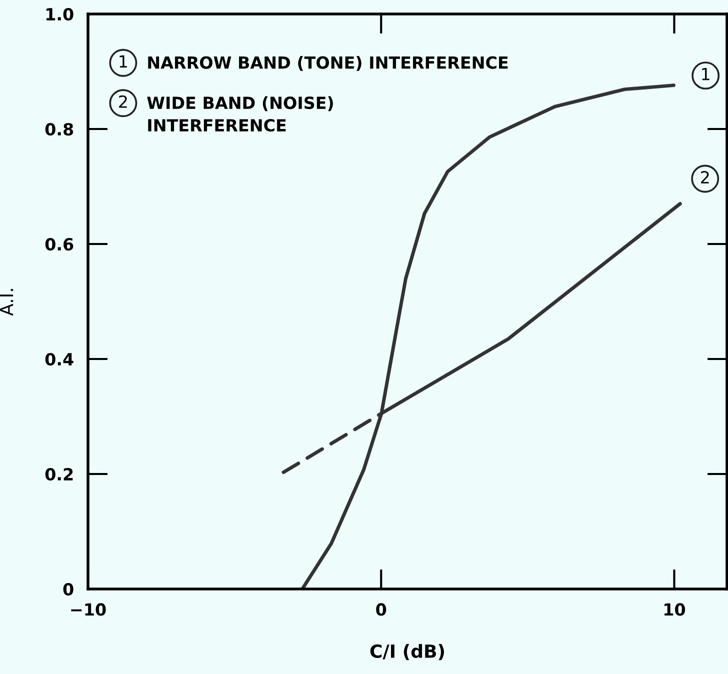  I want to click on x-tick-label: 10, so click(675, 609).